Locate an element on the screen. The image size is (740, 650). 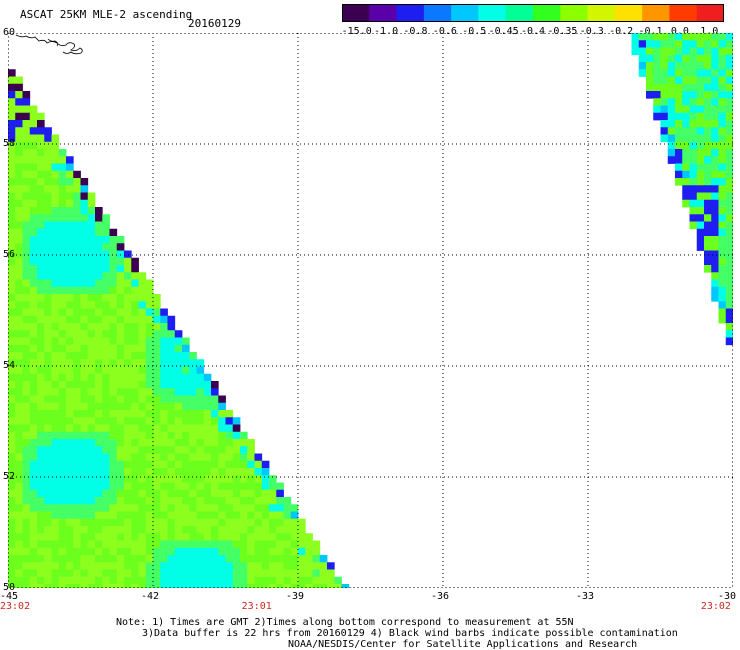
longitude-tick-label: -36 is located at coordinates (440, 596).